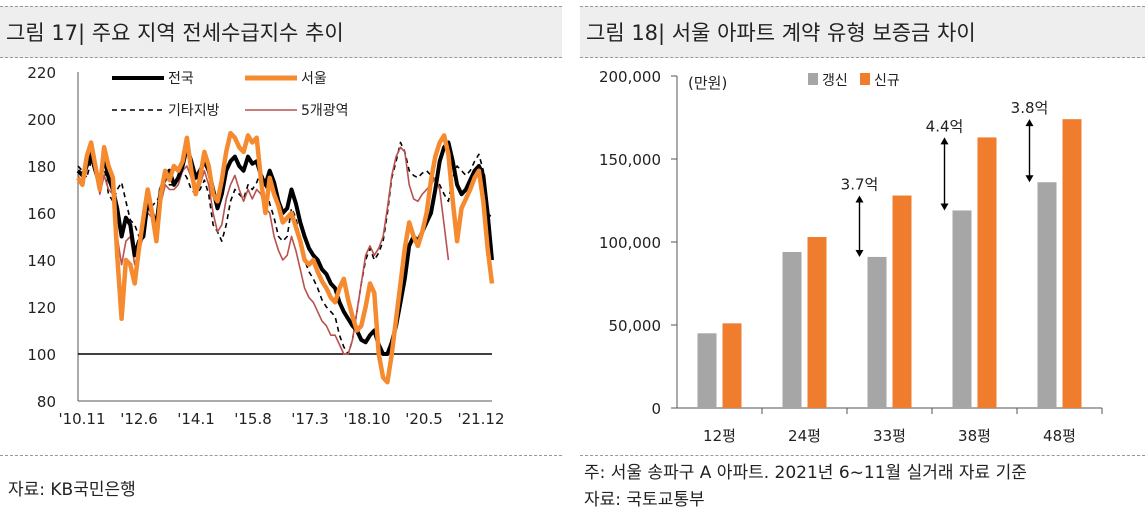 This screenshot has height=525, width=1145. What do you see at coordinates (835, 81) in the screenshot?
I see `legend-label-0: 갱신` at bounding box center [835, 81].